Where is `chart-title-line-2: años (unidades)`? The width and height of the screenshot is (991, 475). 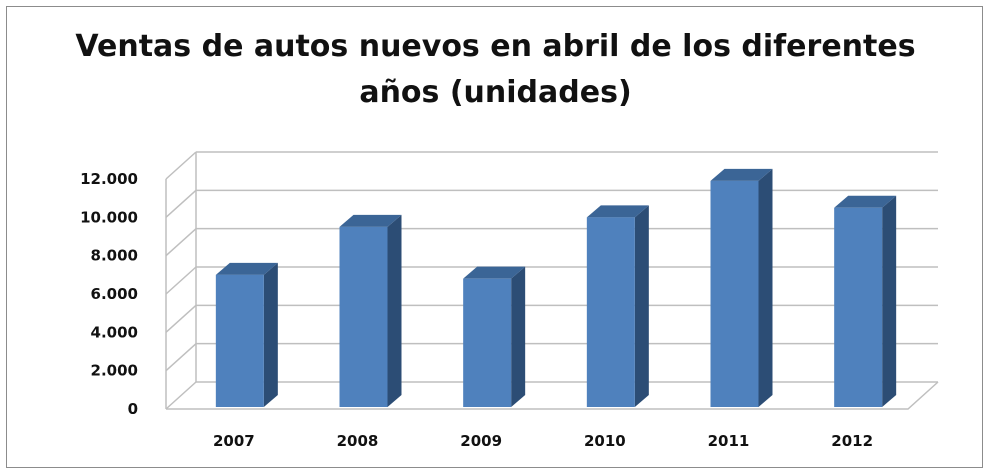
chart-title-line-2: años (unidades) is located at coordinates (495, 92).